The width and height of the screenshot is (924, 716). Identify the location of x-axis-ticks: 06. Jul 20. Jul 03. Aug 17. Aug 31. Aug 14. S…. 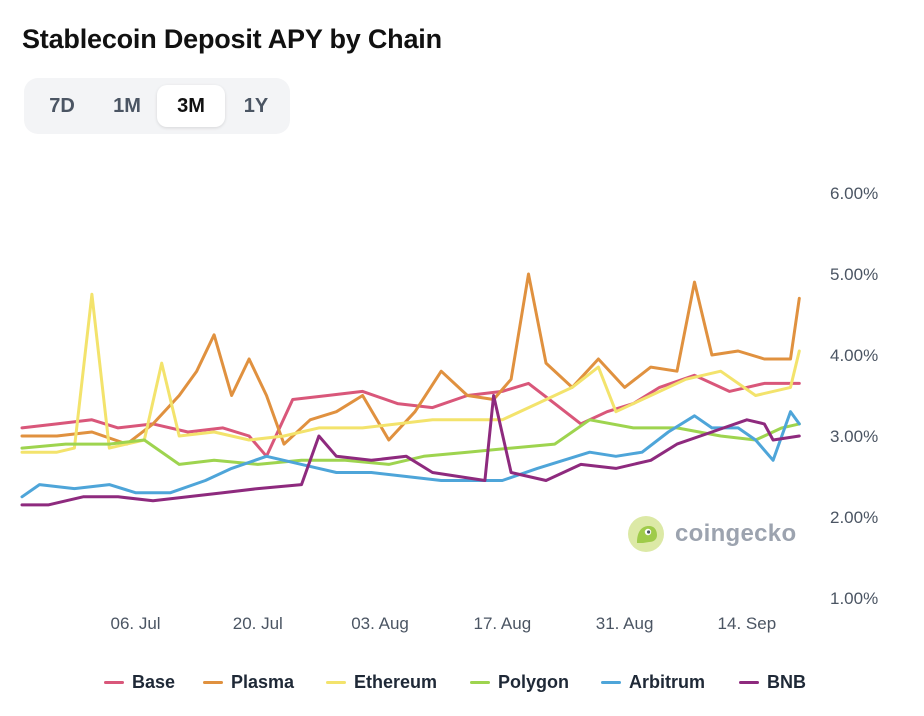
(443, 623).